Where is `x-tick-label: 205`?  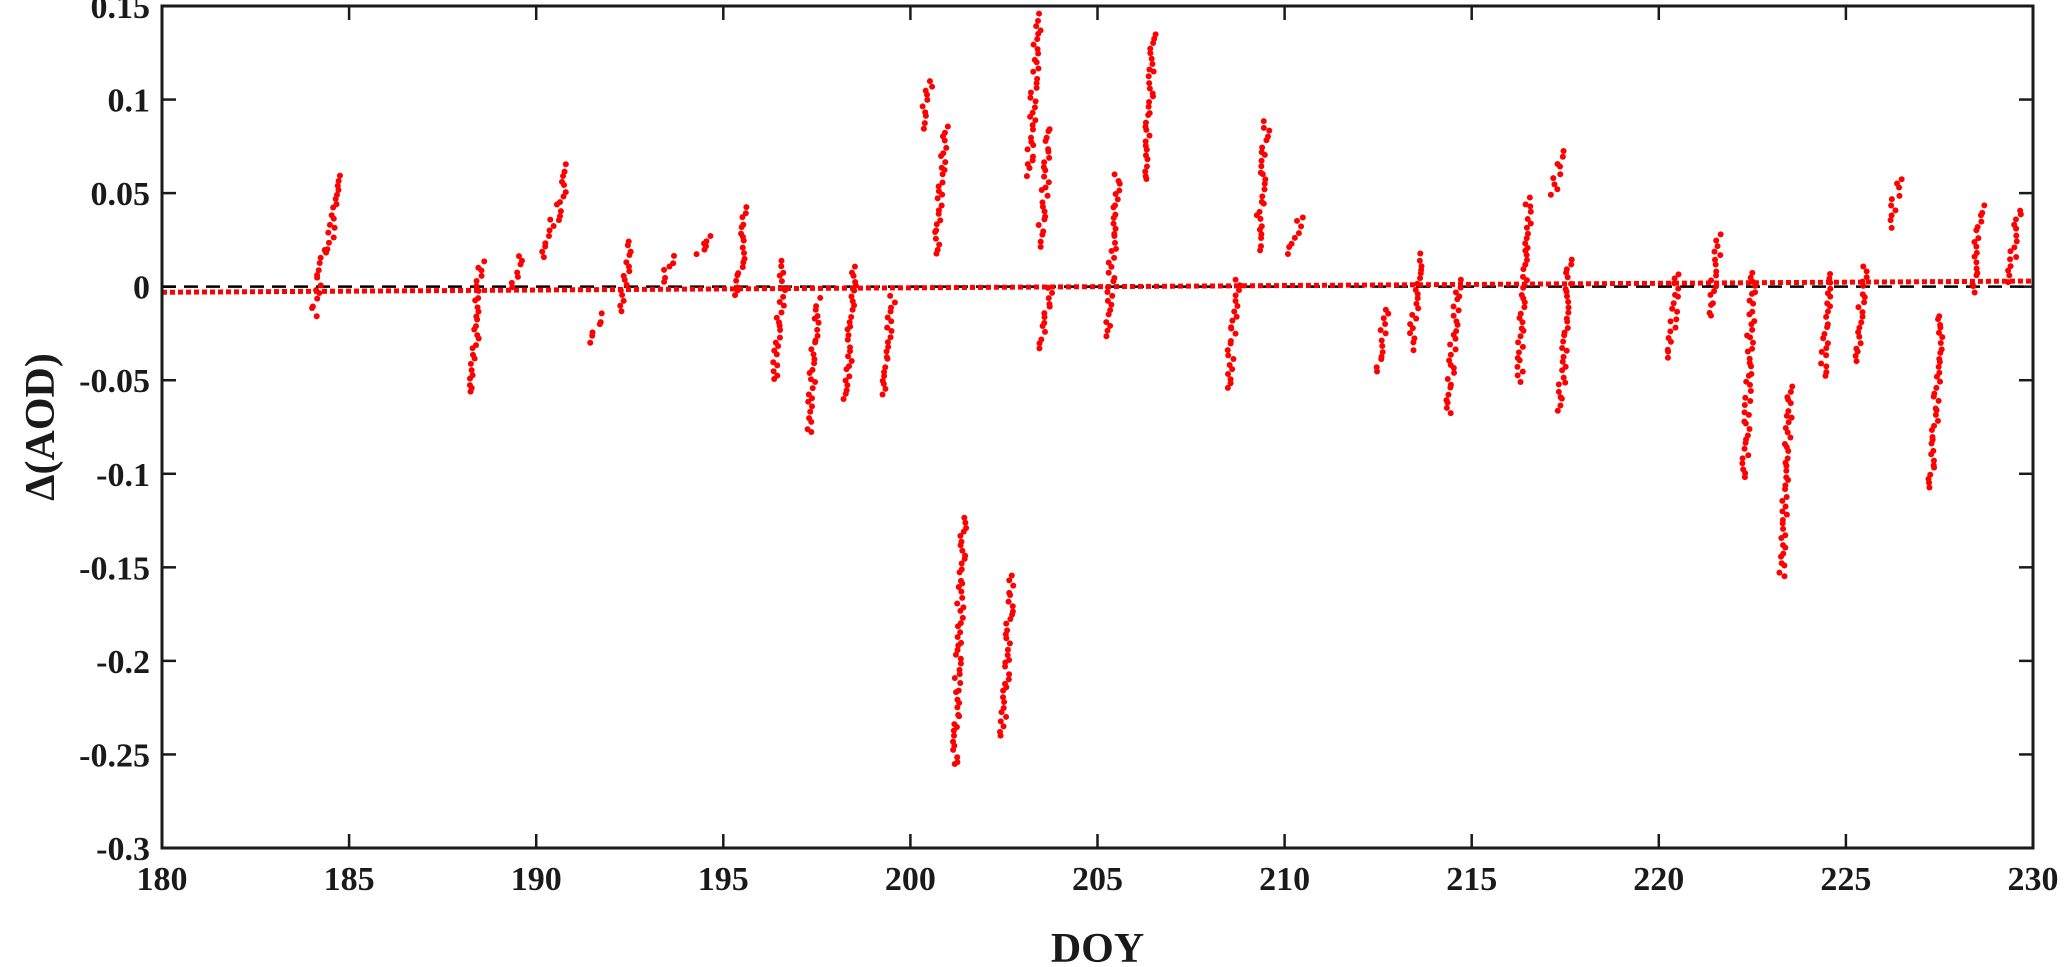 x-tick-label: 205 is located at coordinates (1097, 879).